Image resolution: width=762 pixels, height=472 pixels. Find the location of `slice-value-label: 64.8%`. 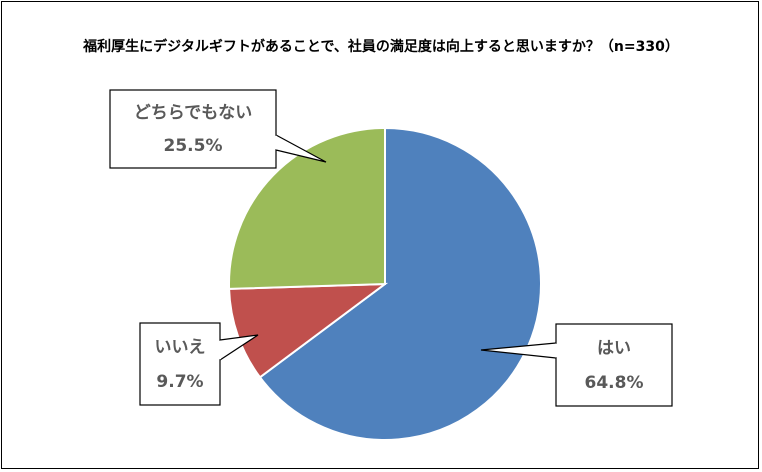

slice-value-label: 64.8% is located at coordinates (614, 383).